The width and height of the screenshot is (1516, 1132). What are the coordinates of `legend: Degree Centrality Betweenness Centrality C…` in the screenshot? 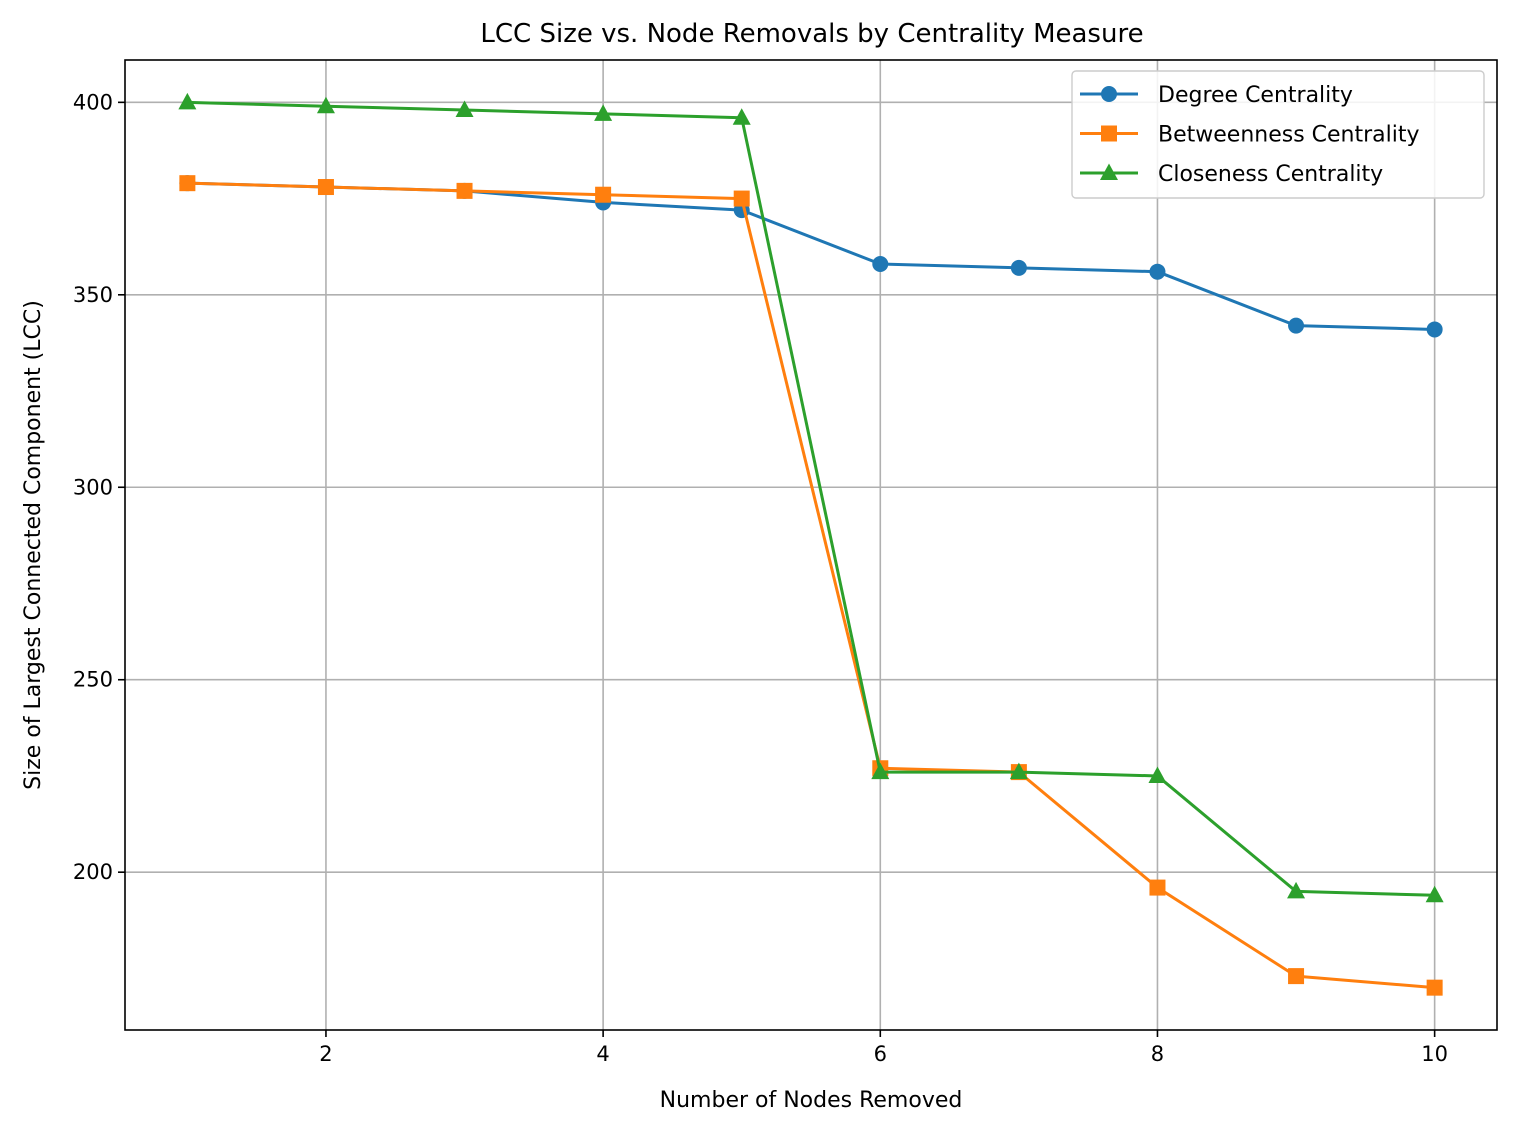 It's located at (1278, 134).